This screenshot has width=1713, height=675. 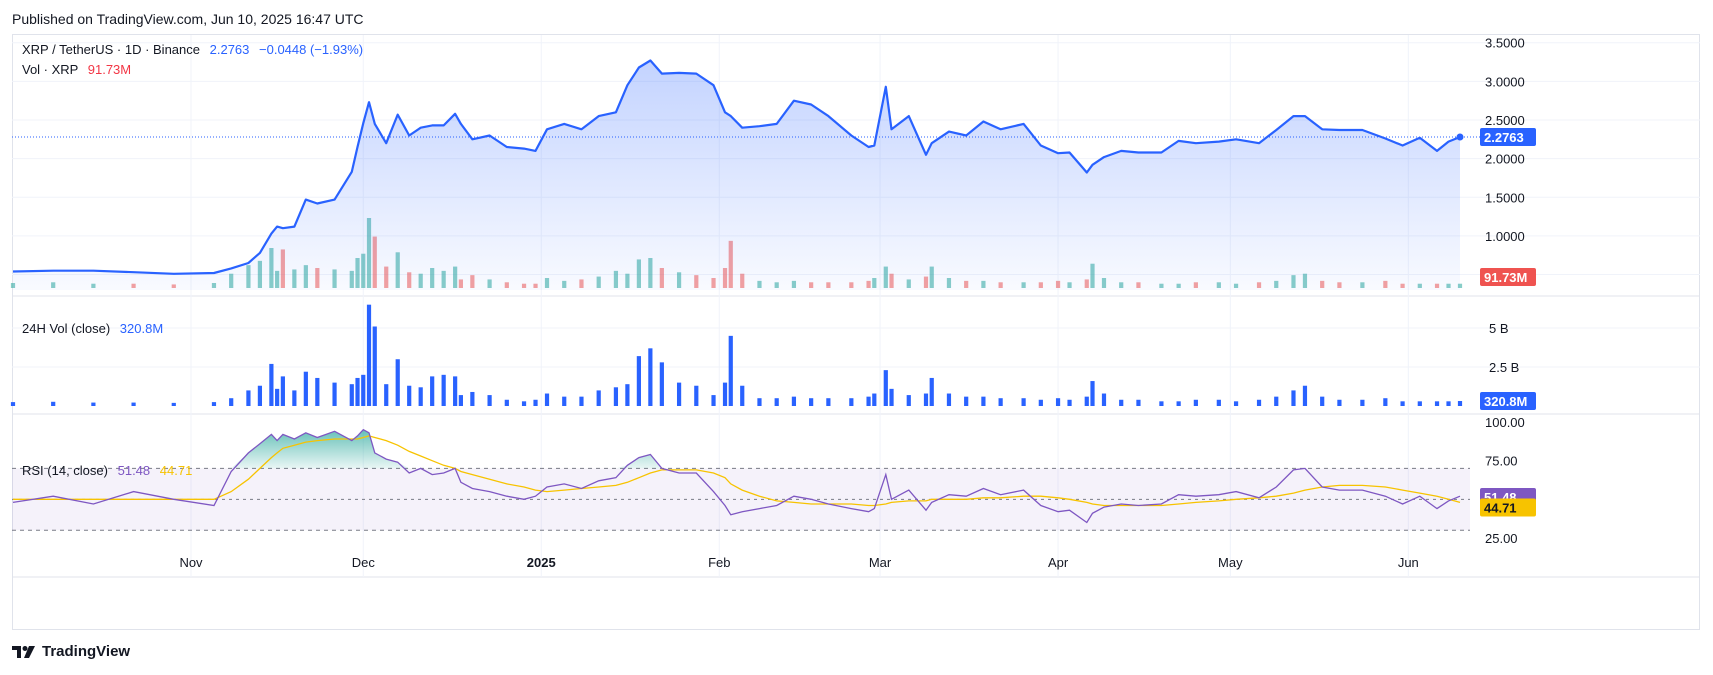 I want to click on tradingview-logo: TradingView, so click(x=71, y=651).